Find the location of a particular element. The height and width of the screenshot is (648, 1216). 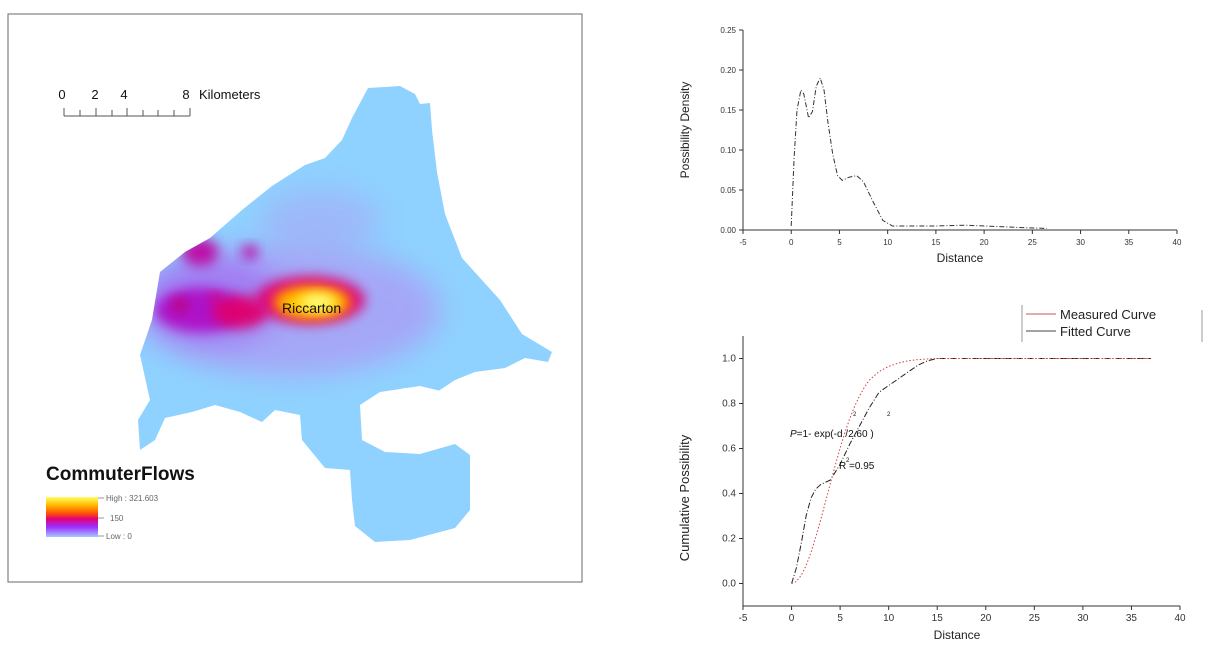

scale-tick-0: 0 is located at coordinates (61, 94).